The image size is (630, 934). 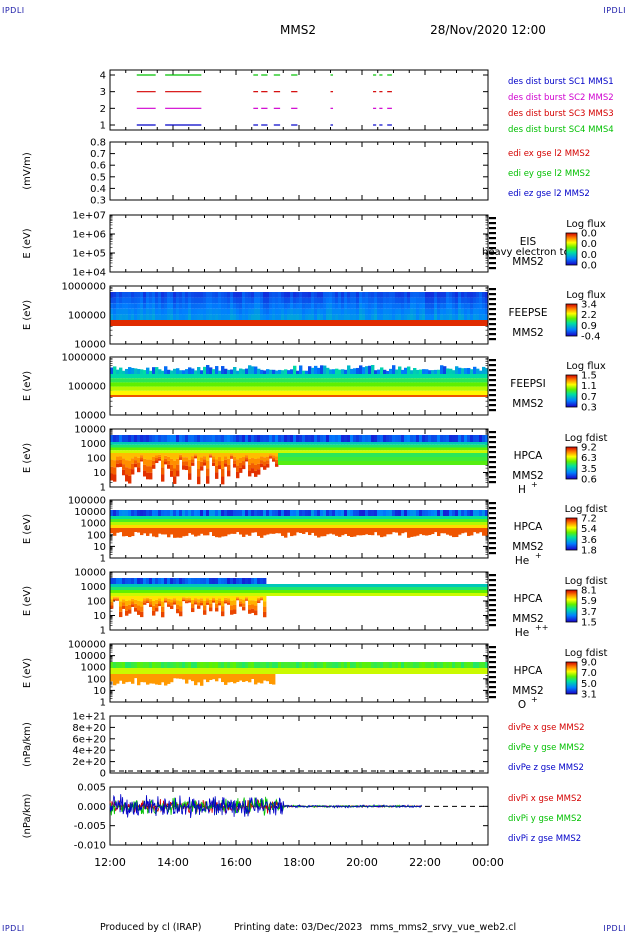 What do you see at coordinates (99, 473) in the screenshot?
I see `hpca_h-y-tick-label: 10` at bounding box center [99, 473].